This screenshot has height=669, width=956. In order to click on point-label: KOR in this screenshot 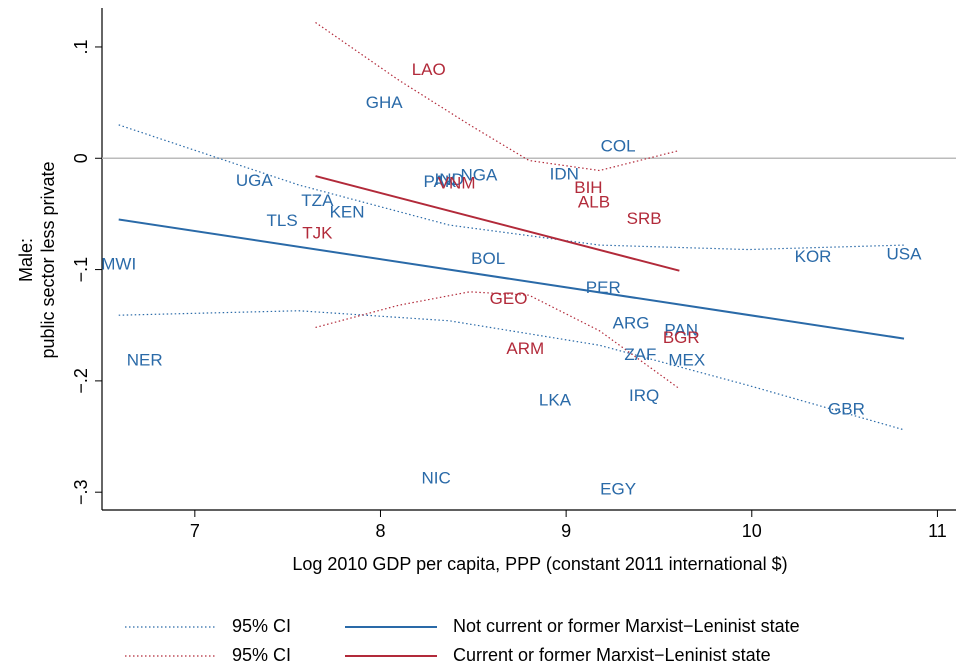, I will do `click(813, 256)`.